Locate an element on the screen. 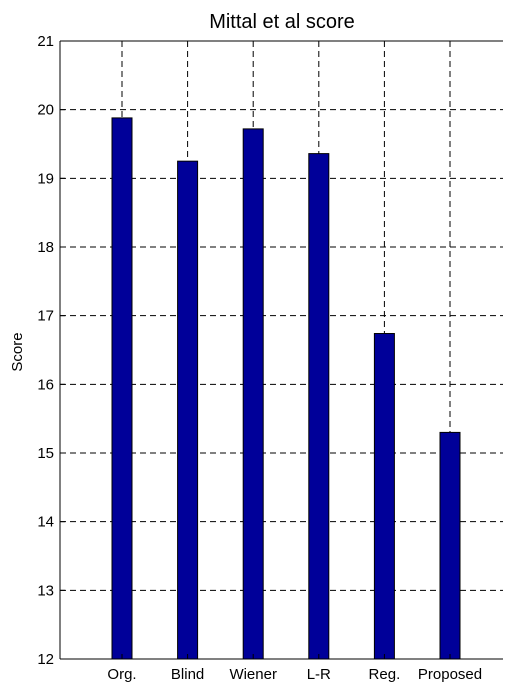 The image size is (505, 686). bar-proposed is located at coordinates (450, 545).